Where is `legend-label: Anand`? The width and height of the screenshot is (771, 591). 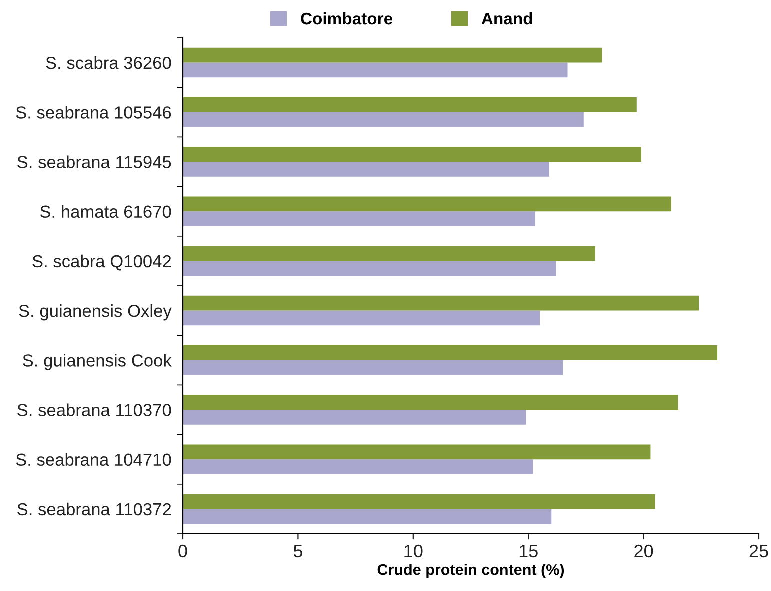
legend-label: Anand is located at coordinates (507, 18).